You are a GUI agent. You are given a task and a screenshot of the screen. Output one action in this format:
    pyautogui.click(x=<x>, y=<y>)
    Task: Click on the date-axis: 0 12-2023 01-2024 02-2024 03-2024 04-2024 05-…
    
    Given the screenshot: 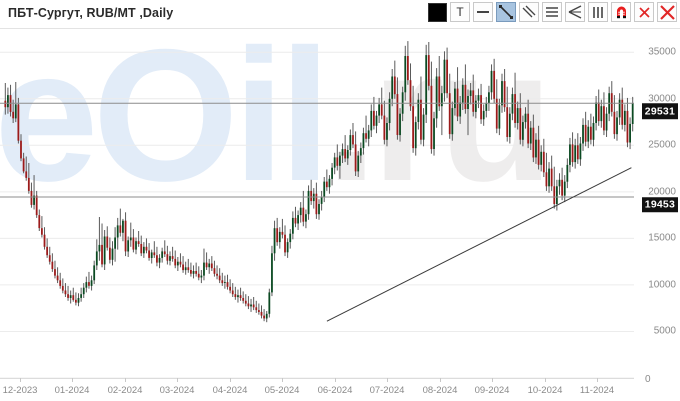 What is the action you would take?
    pyautogui.click(x=340, y=387)
    